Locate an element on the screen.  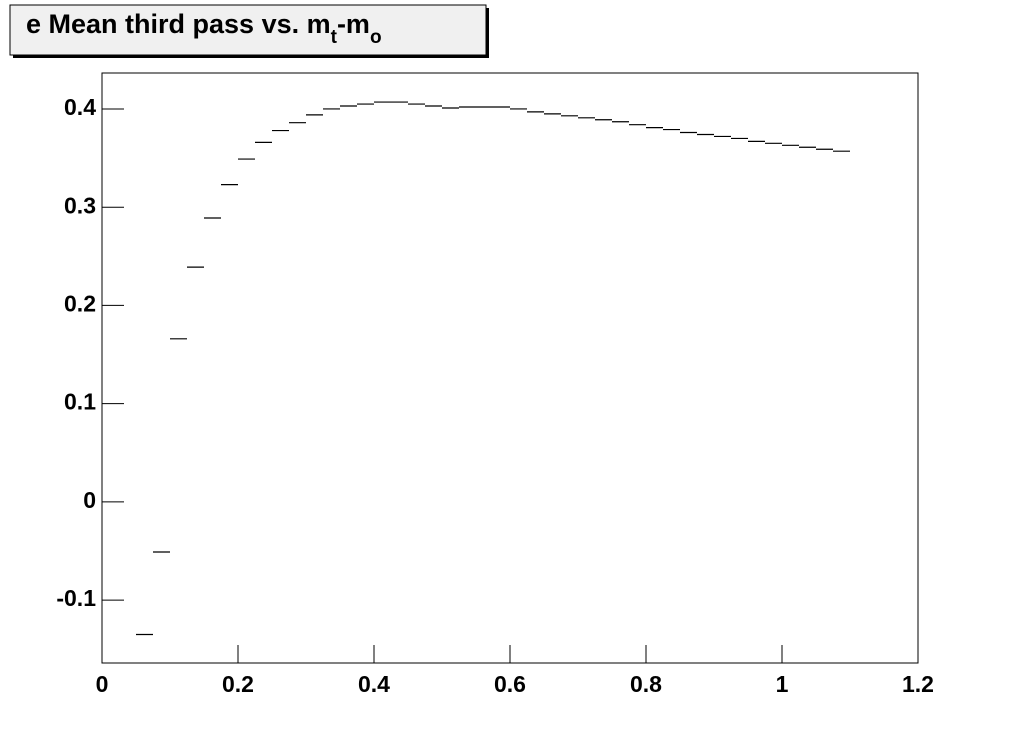
title-box is located at coordinates (248, 30).